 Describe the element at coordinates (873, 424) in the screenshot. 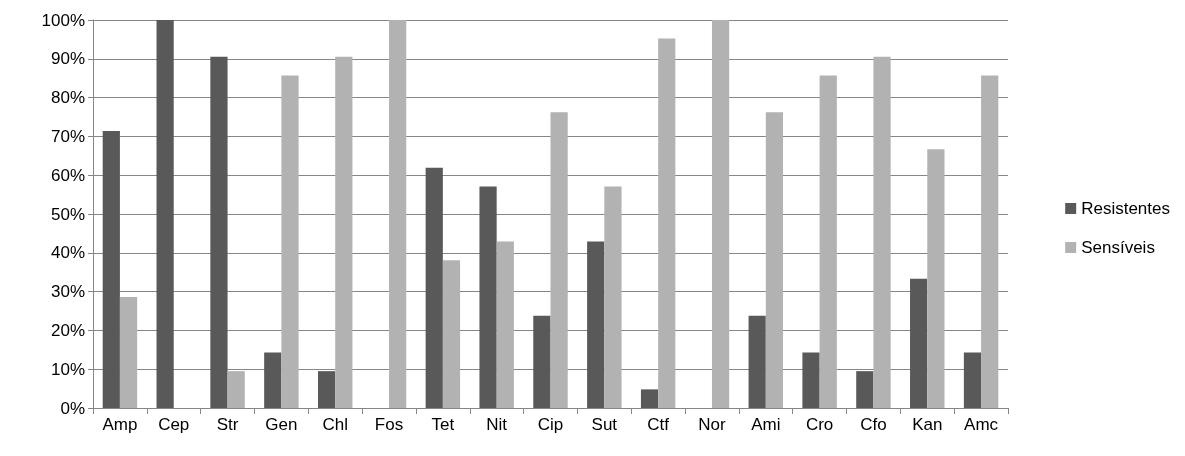

I see `x-tick-label: Cfo` at that location.